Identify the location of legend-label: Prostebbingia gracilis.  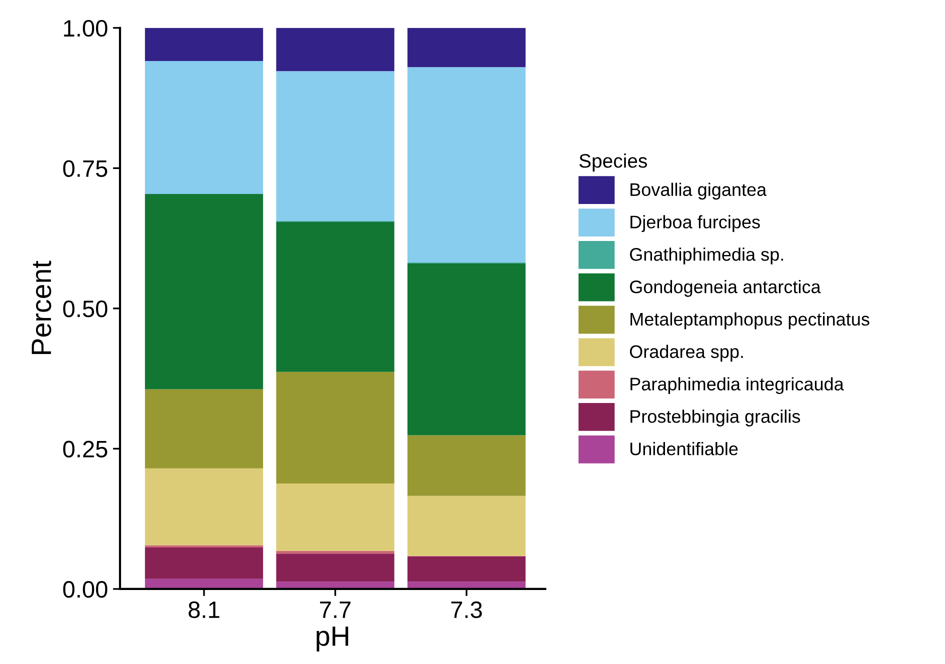
(715, 418).